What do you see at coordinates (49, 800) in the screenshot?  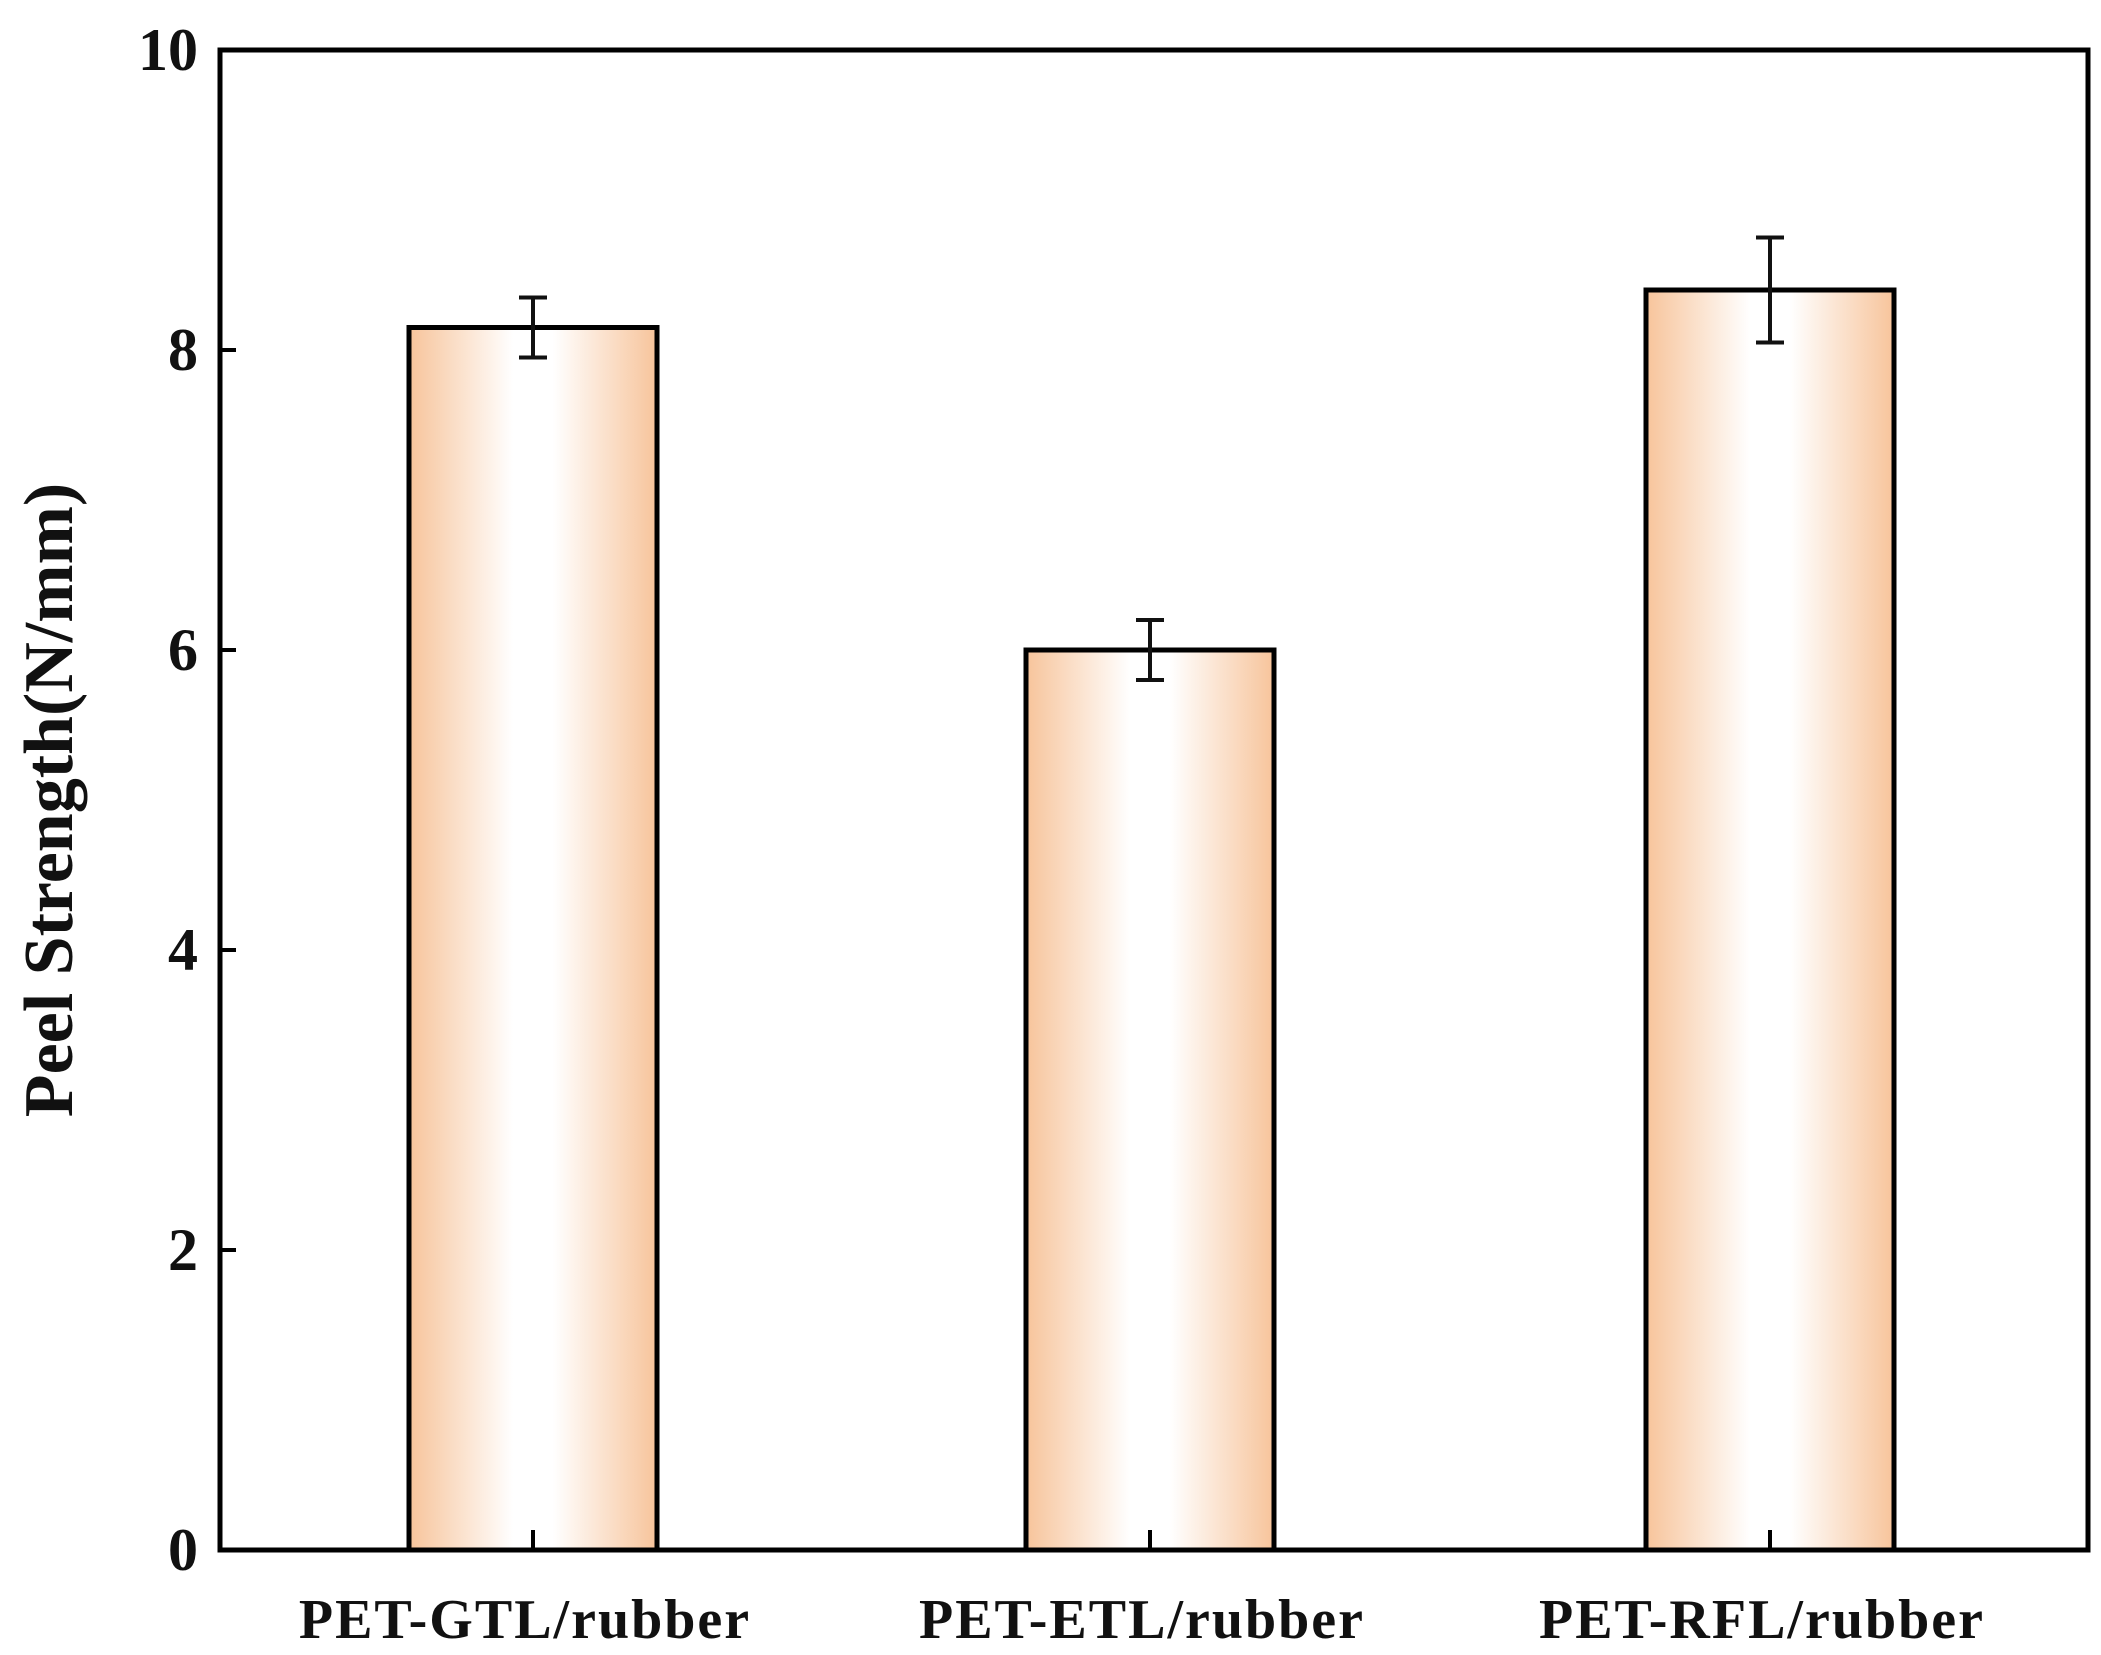 I see `y-axis-title: Peel Strength(N/mm)` at bounding box center [49, 800].